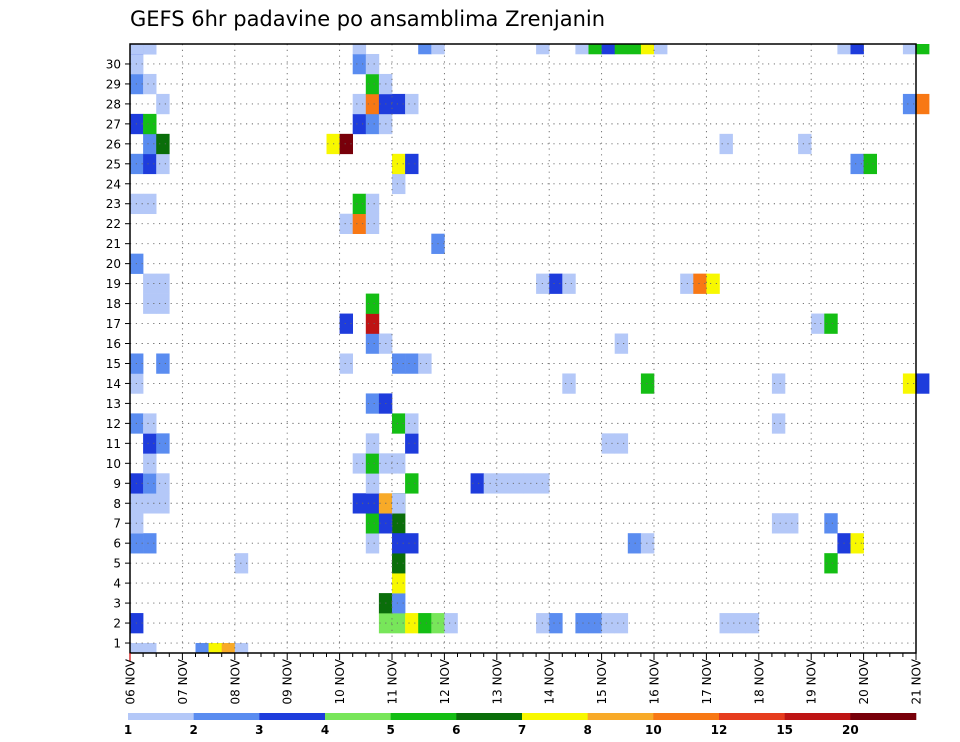 The width and height of the screenshot is (960, 742). What do you see at coordinates (719, 730) in the screenshot?
I see `colorbar-tick-label: 12` at bounding box center [719, 730].